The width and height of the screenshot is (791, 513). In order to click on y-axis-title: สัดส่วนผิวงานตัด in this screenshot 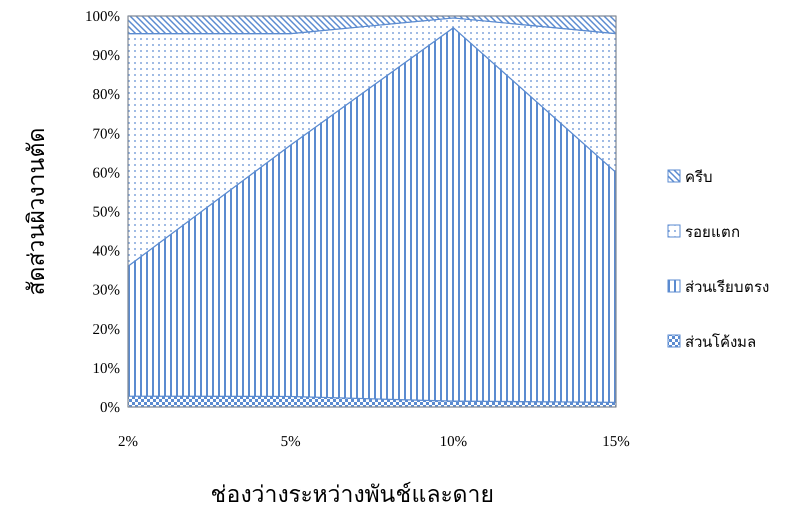, I will do `click(36, 212)`.